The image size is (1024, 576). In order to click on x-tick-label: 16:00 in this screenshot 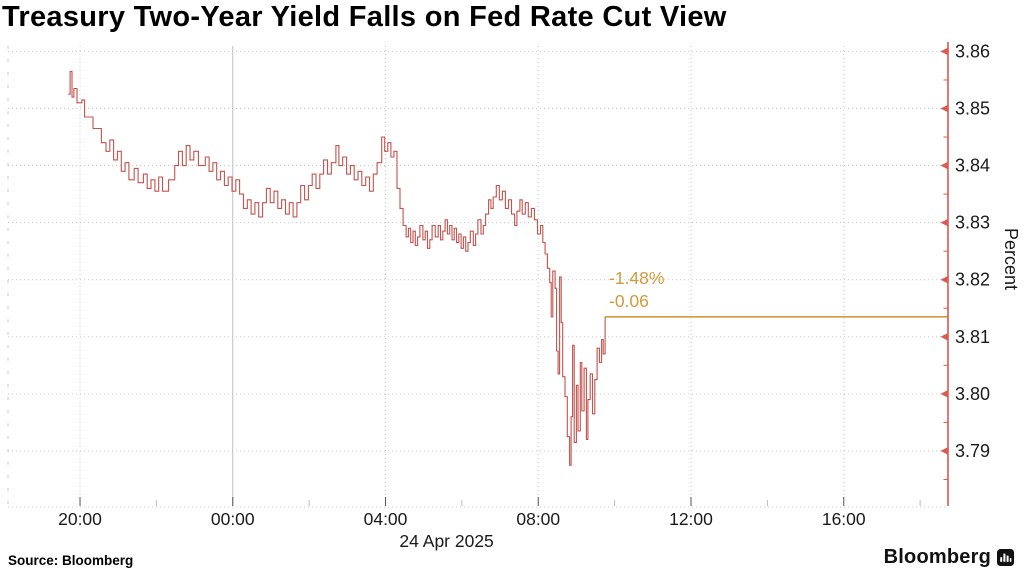, I will do `click(844, 519)`.